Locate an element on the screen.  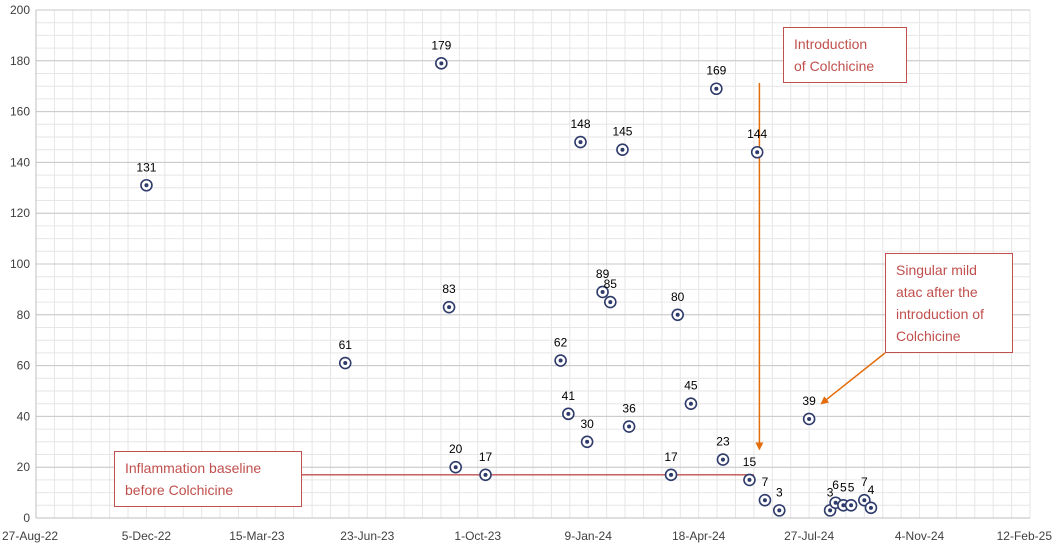
data-label: 148 is located at coordinates (580, 124).